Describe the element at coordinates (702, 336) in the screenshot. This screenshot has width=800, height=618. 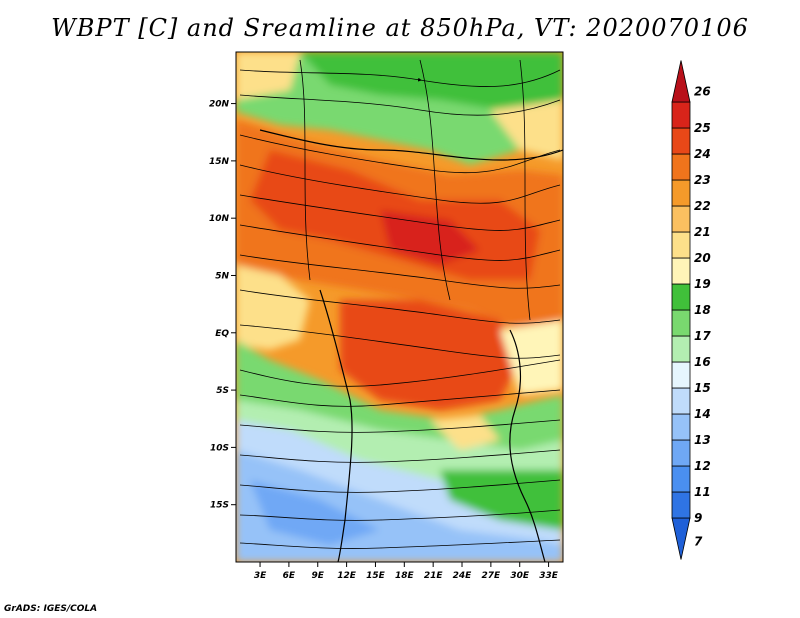
I see `colorbar-label: 17` at that location.